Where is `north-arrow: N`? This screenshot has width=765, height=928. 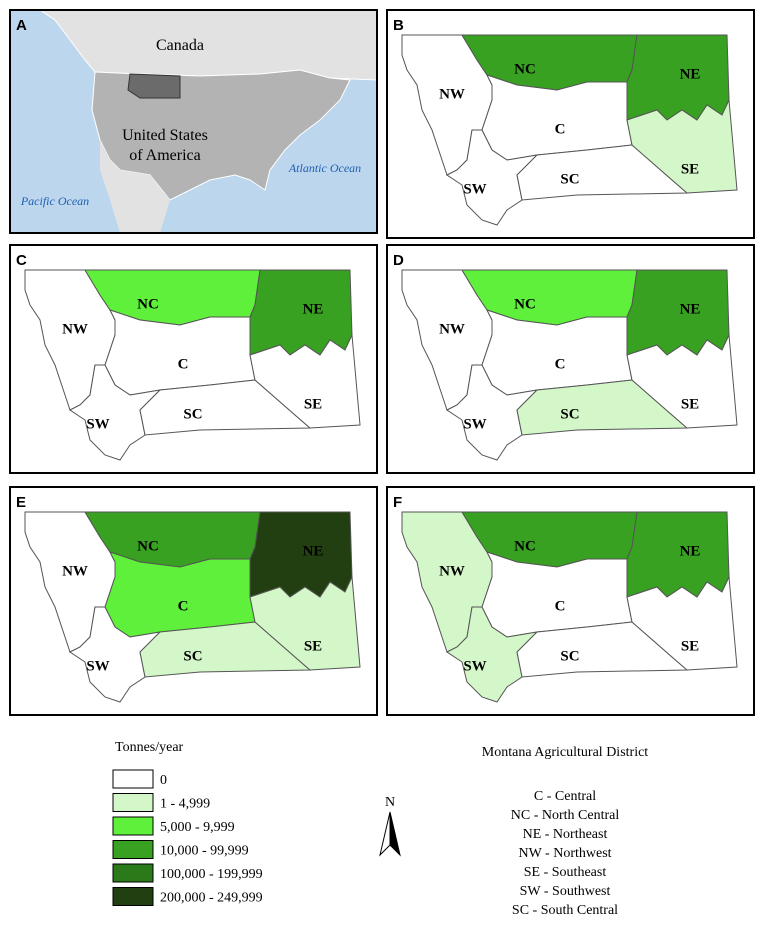 north-arrow: N is located at coordinates (390, 826).